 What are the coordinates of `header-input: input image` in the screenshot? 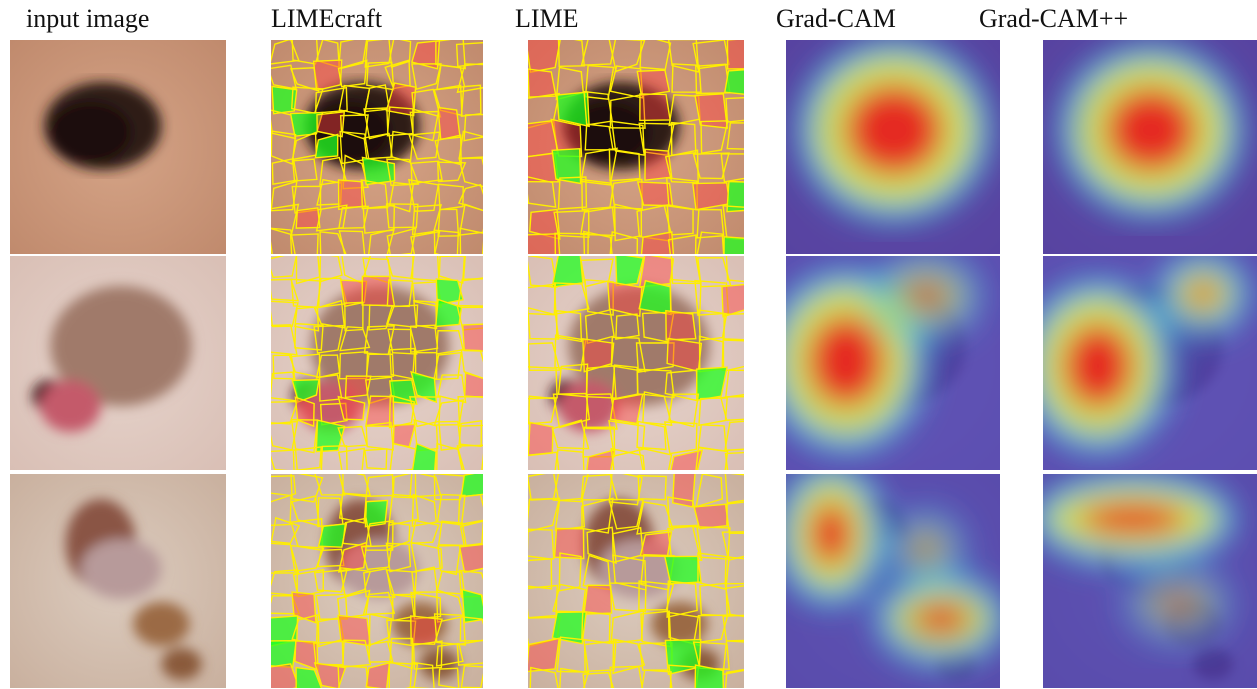 It's located at (88, 18).